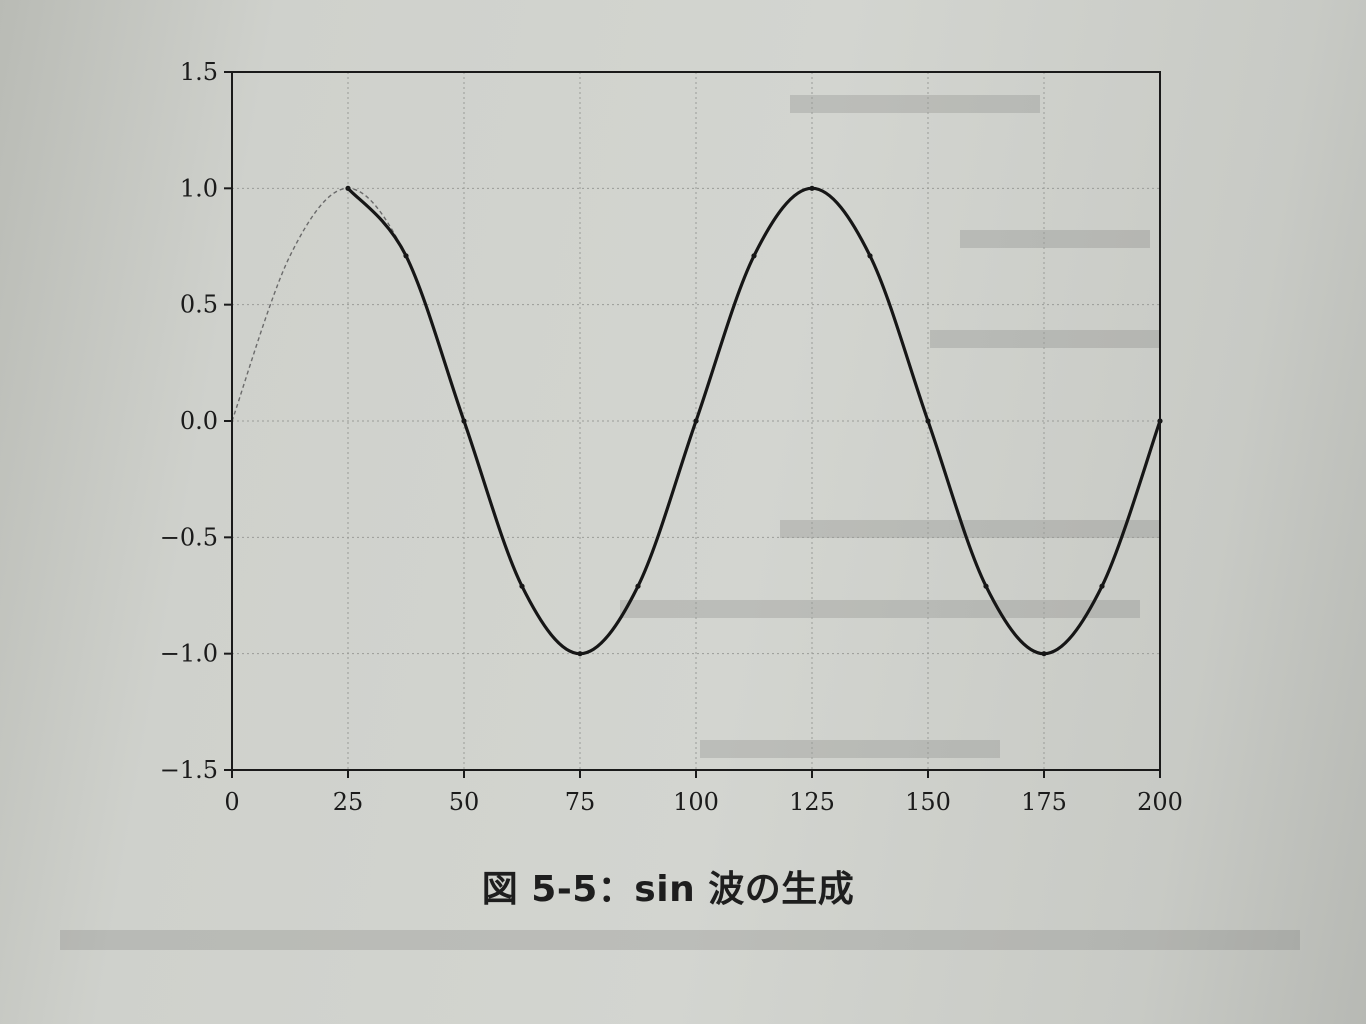 The image size is (1366, 1024). Describe the element at coordinates (199, 421) in the screenshot. I see `y-tick-label: 0.0` at that location.